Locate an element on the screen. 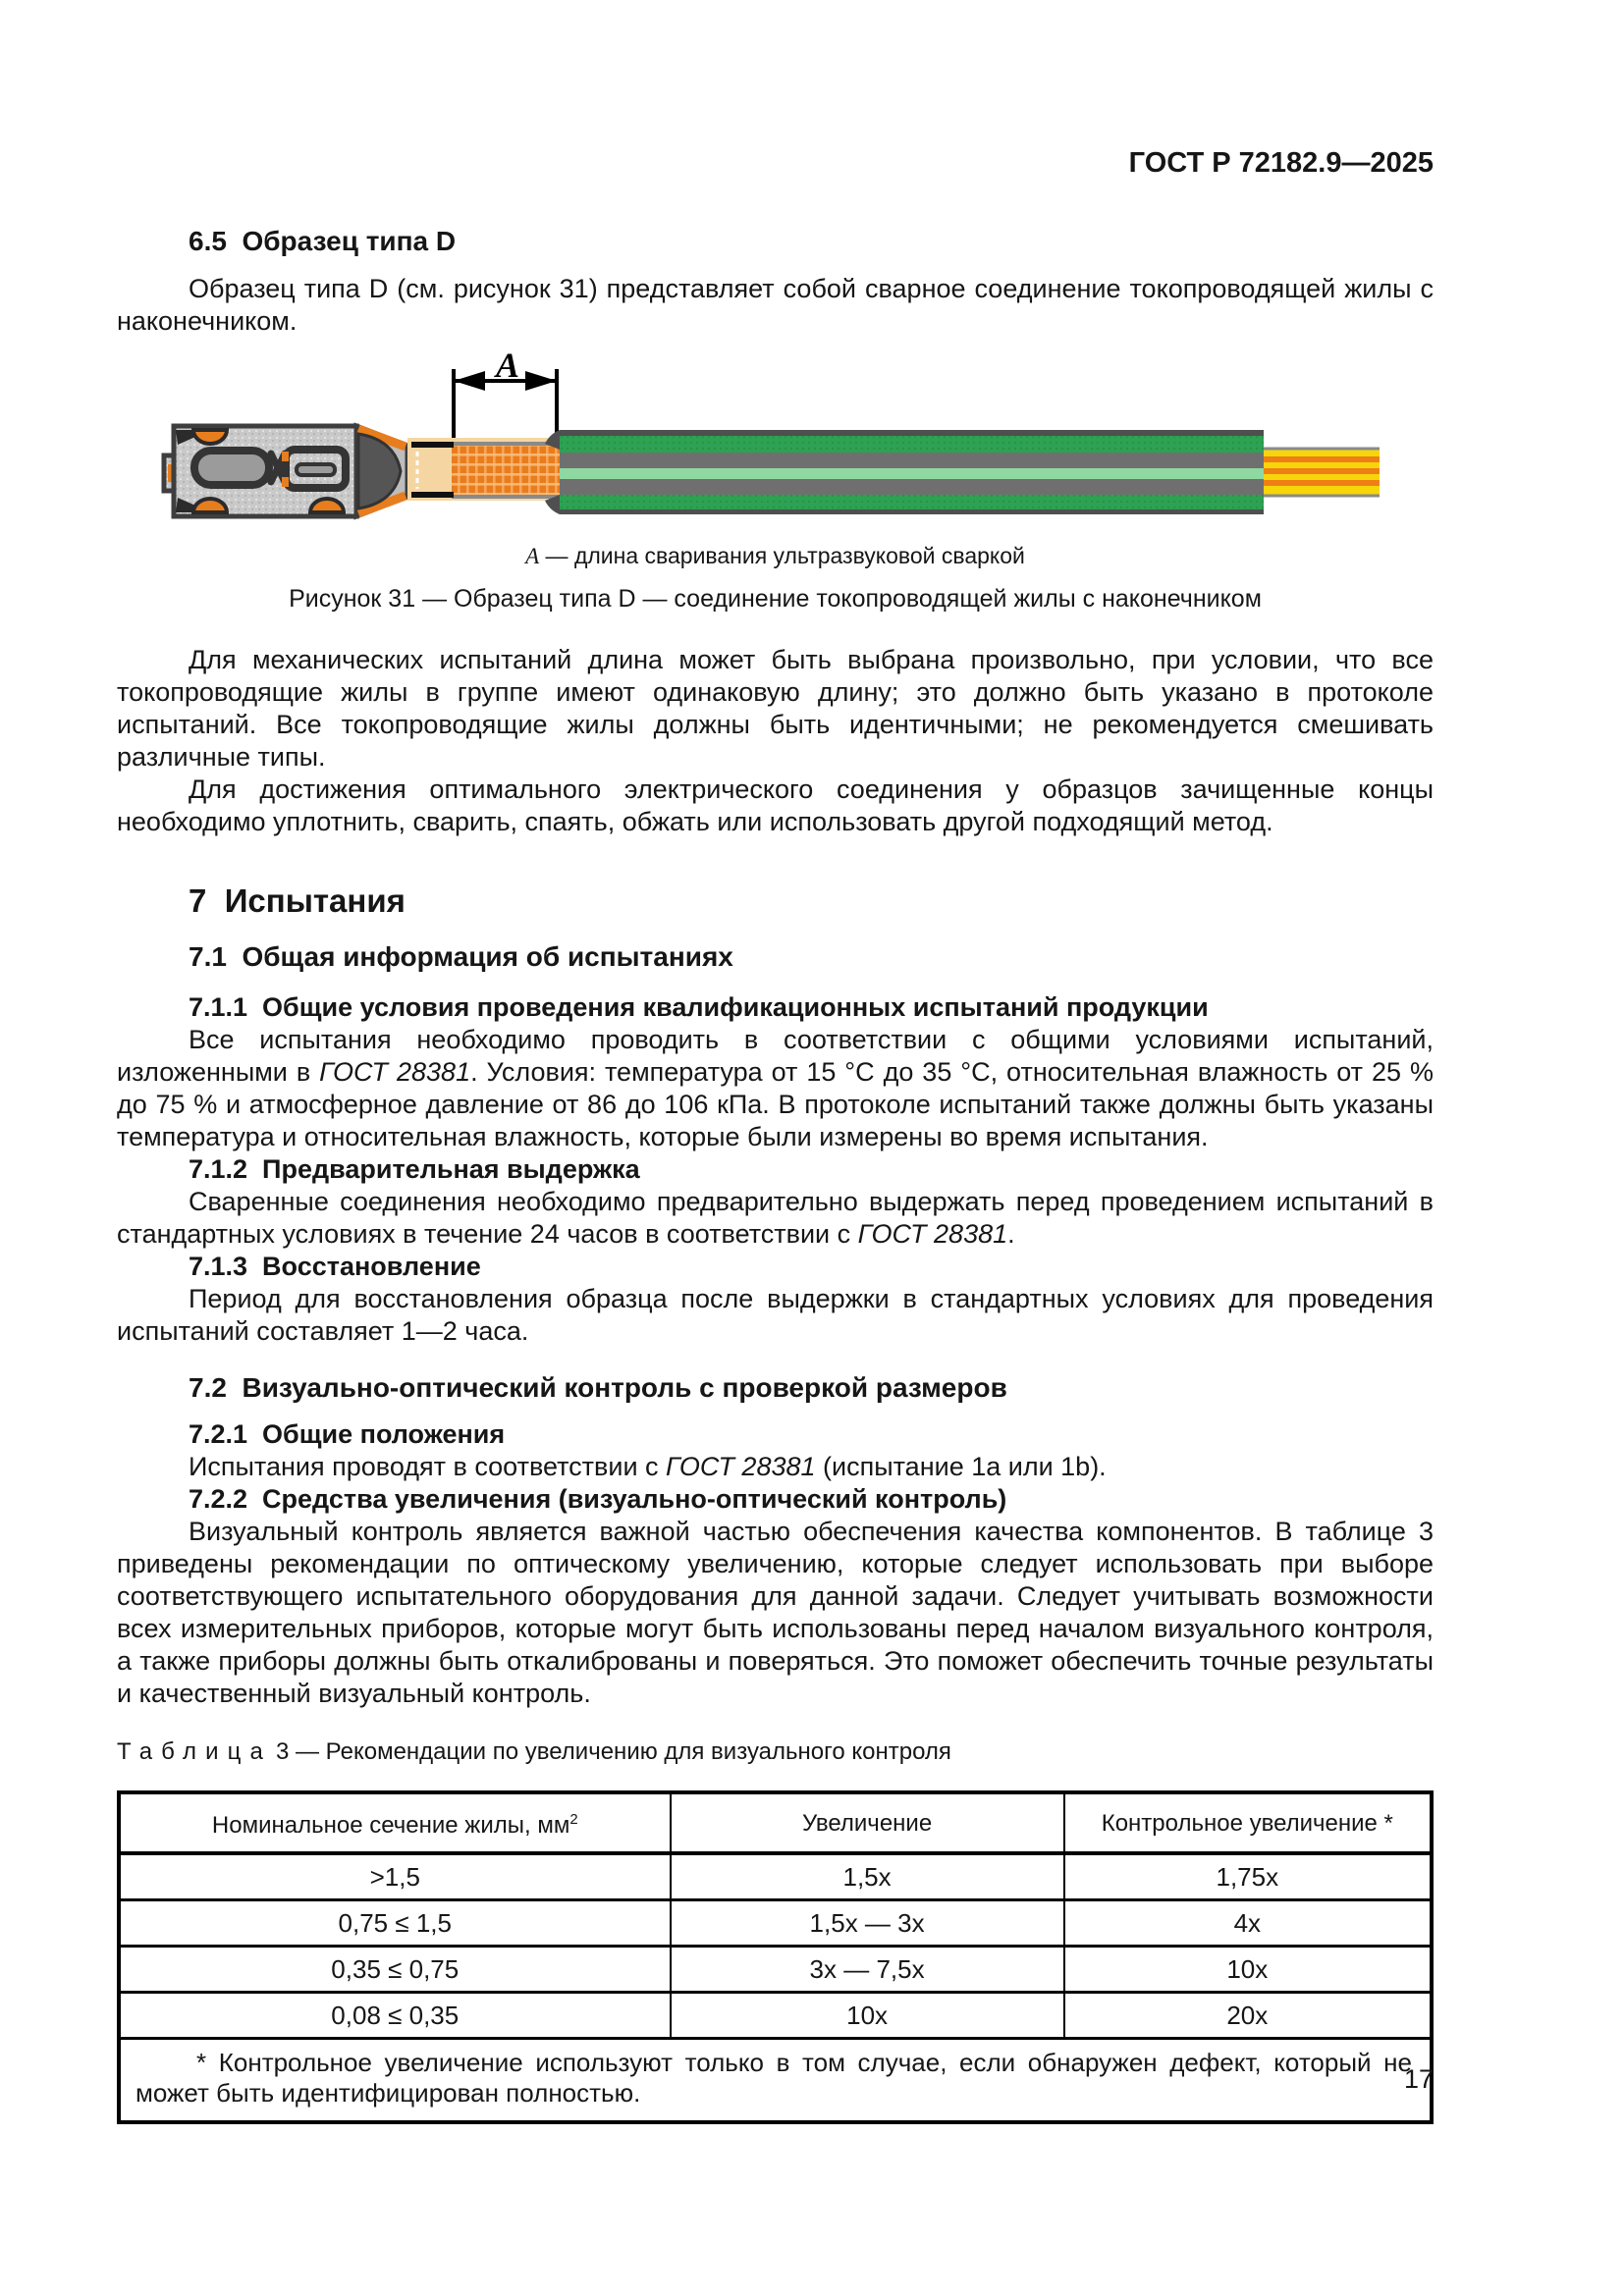 The width and height of the screenshot is (1624, 2296). cable-graphic is located at coordinates (904, 472).